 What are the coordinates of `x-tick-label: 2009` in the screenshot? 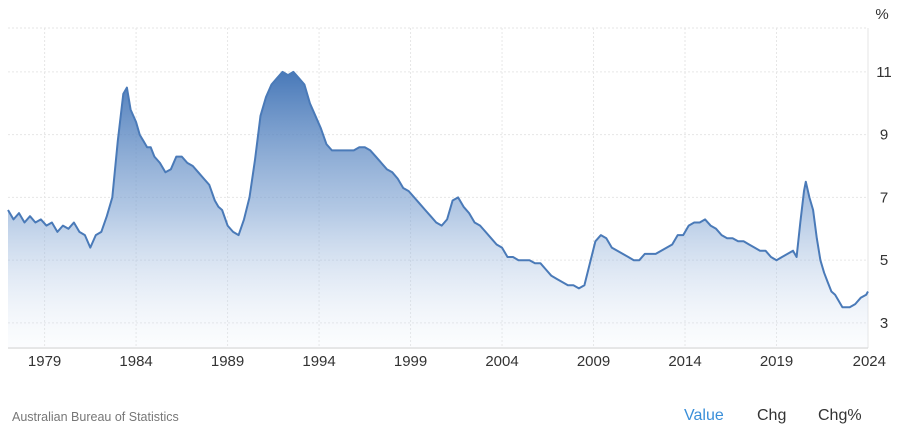 It's located at (593, 361).